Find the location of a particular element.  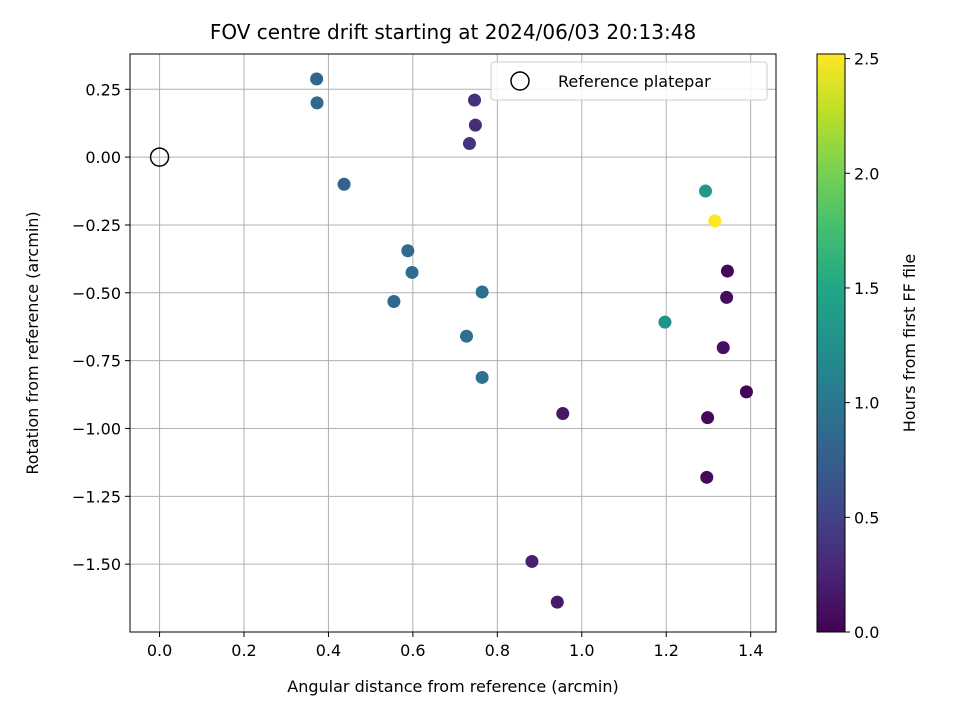

legend: Reference platepar is located at coordinates (629, 81).